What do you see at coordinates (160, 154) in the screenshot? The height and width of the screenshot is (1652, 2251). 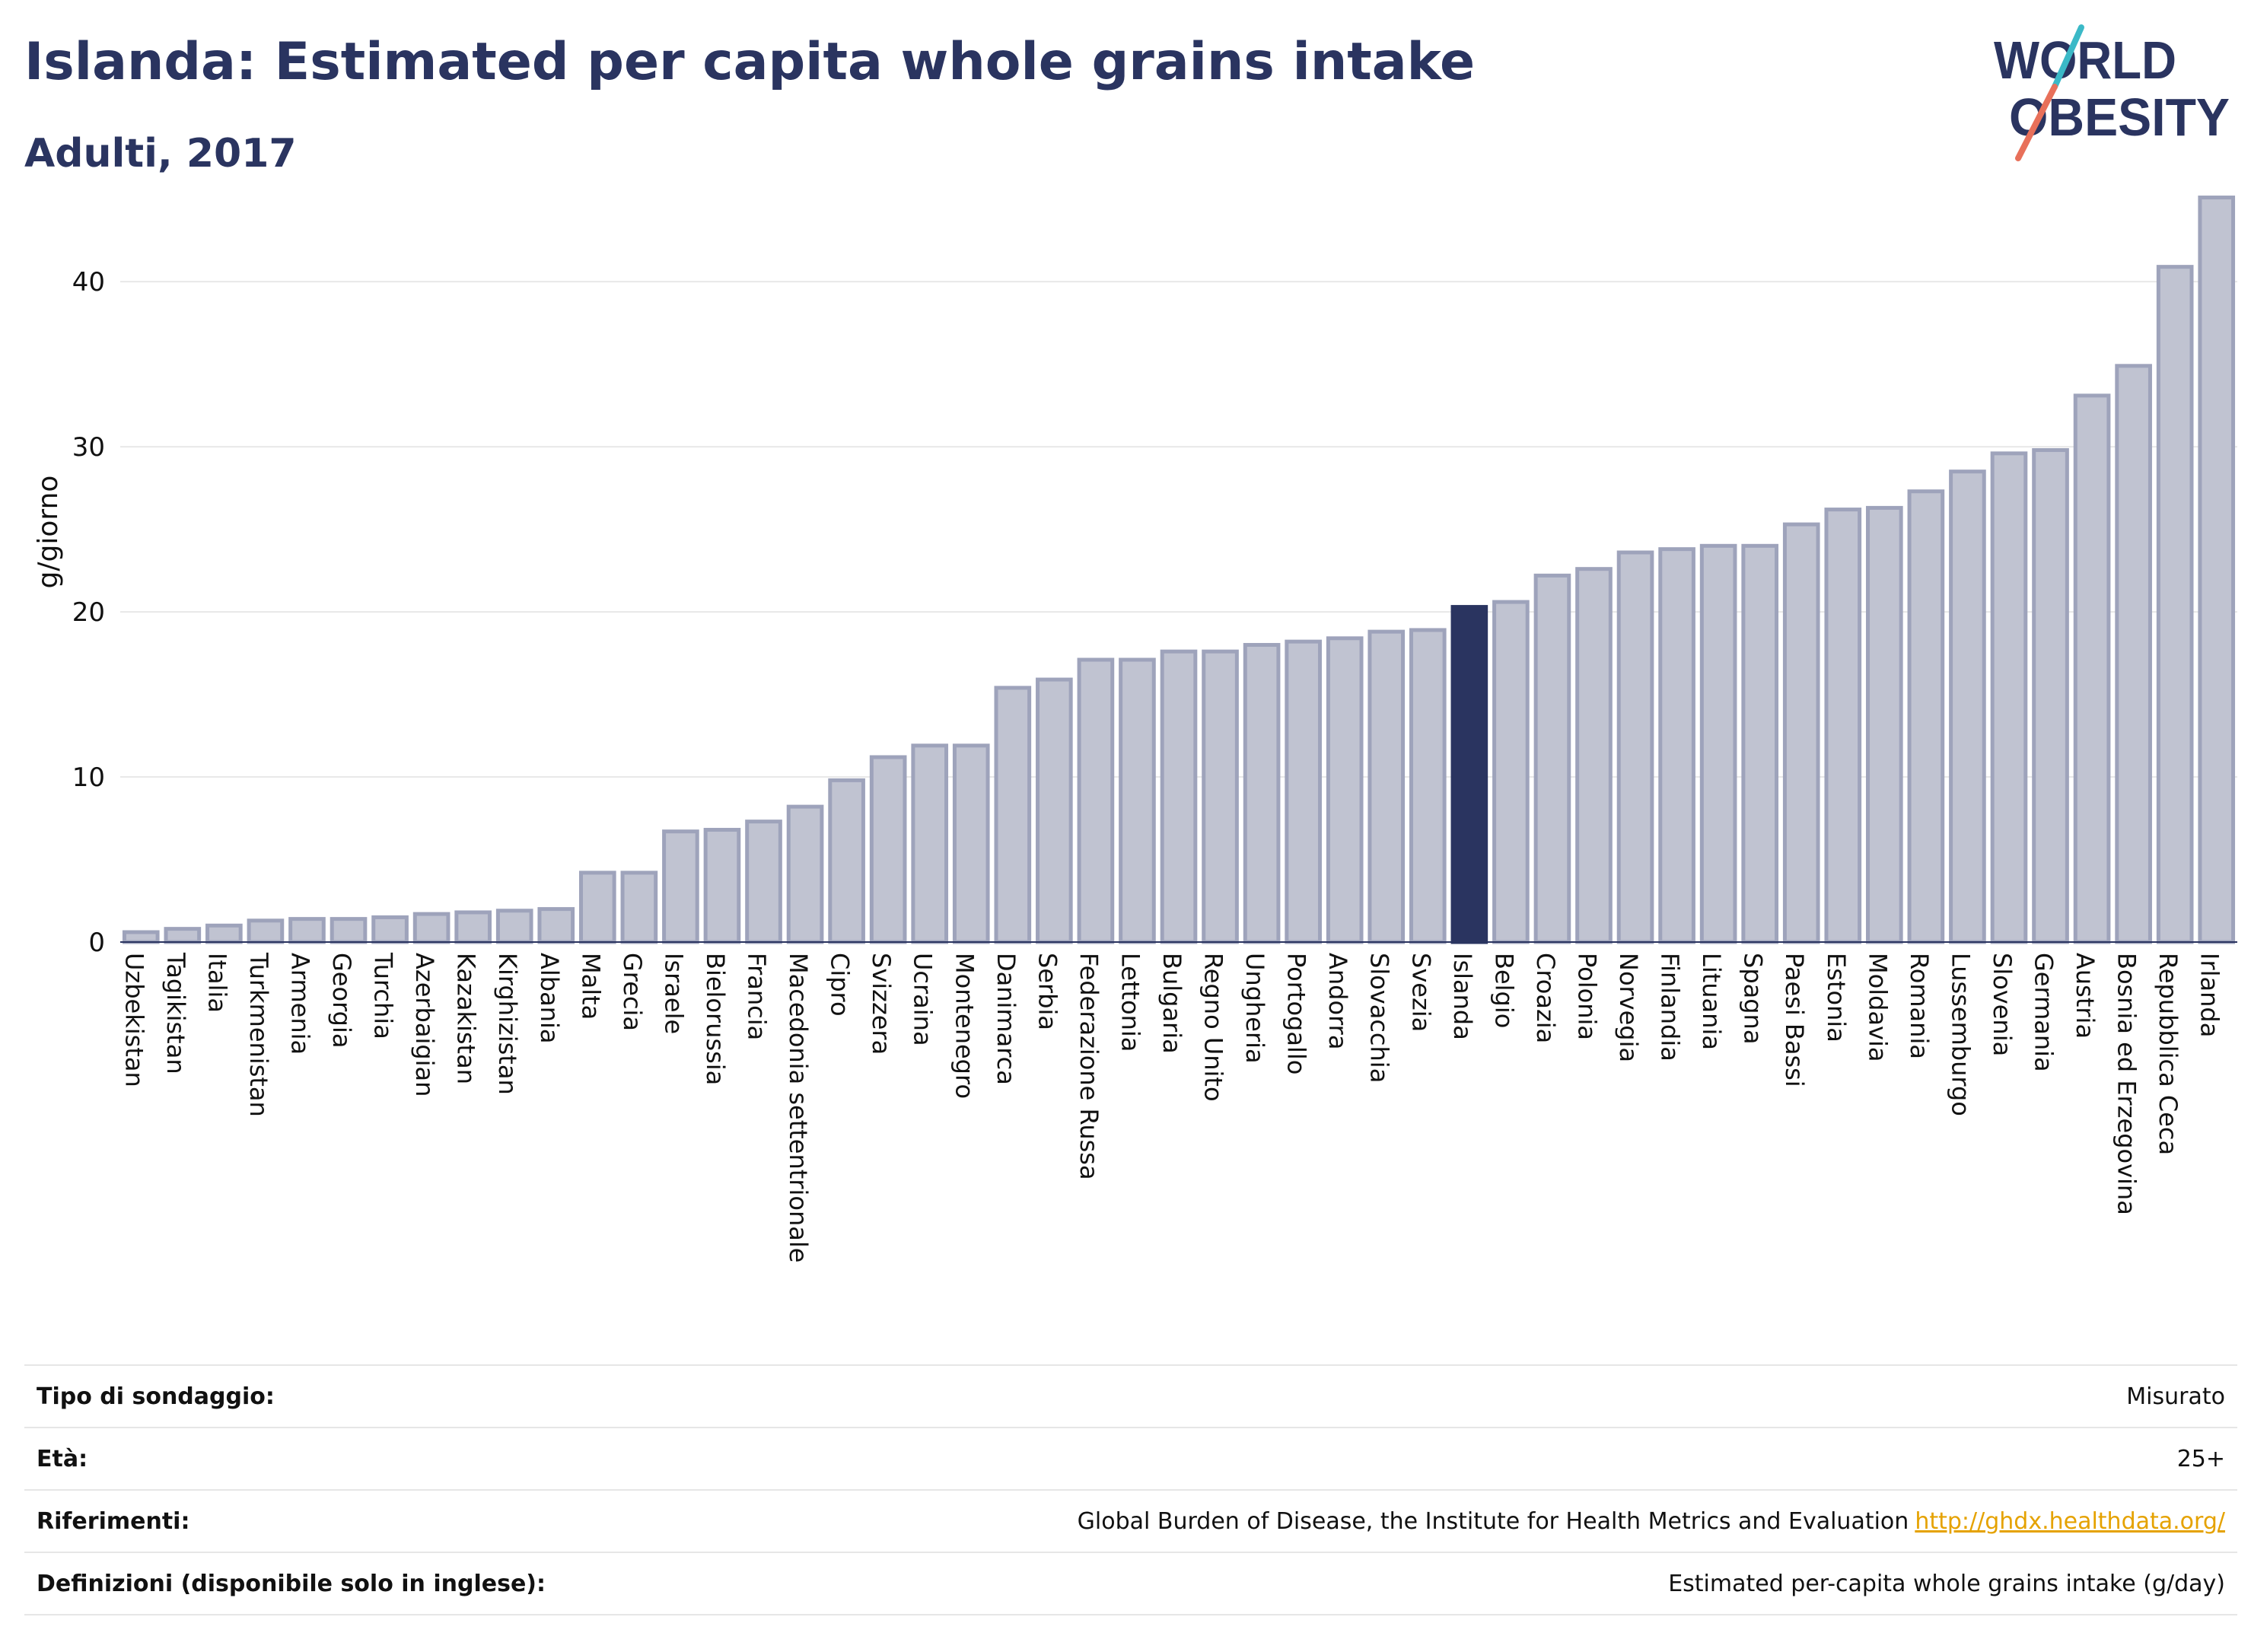 I see `page-subtitle: Adulti, 2017` at bounding box center [160, 154].